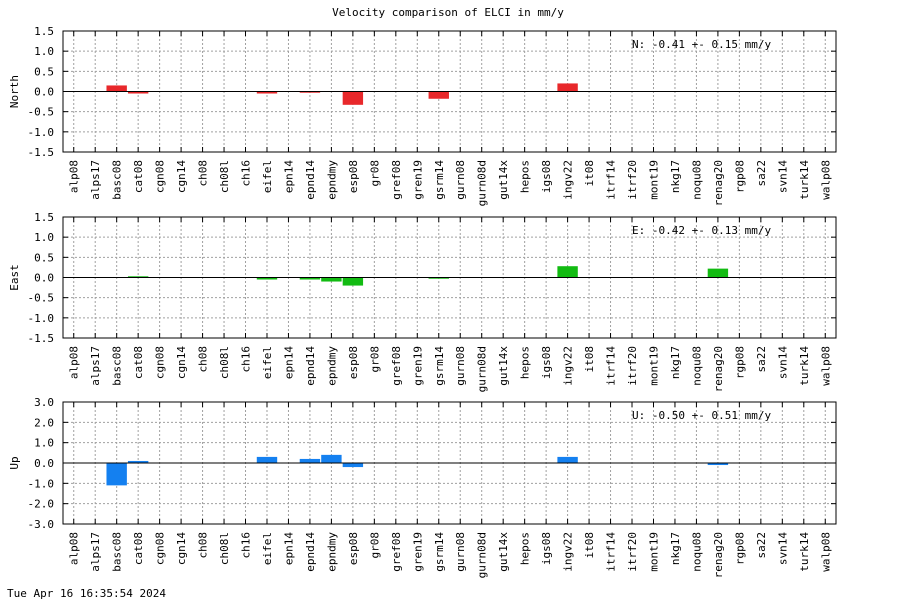  Describe the element at coordinates (14, 277) in the screenshot. I see `y-axis-label: East` at that location.